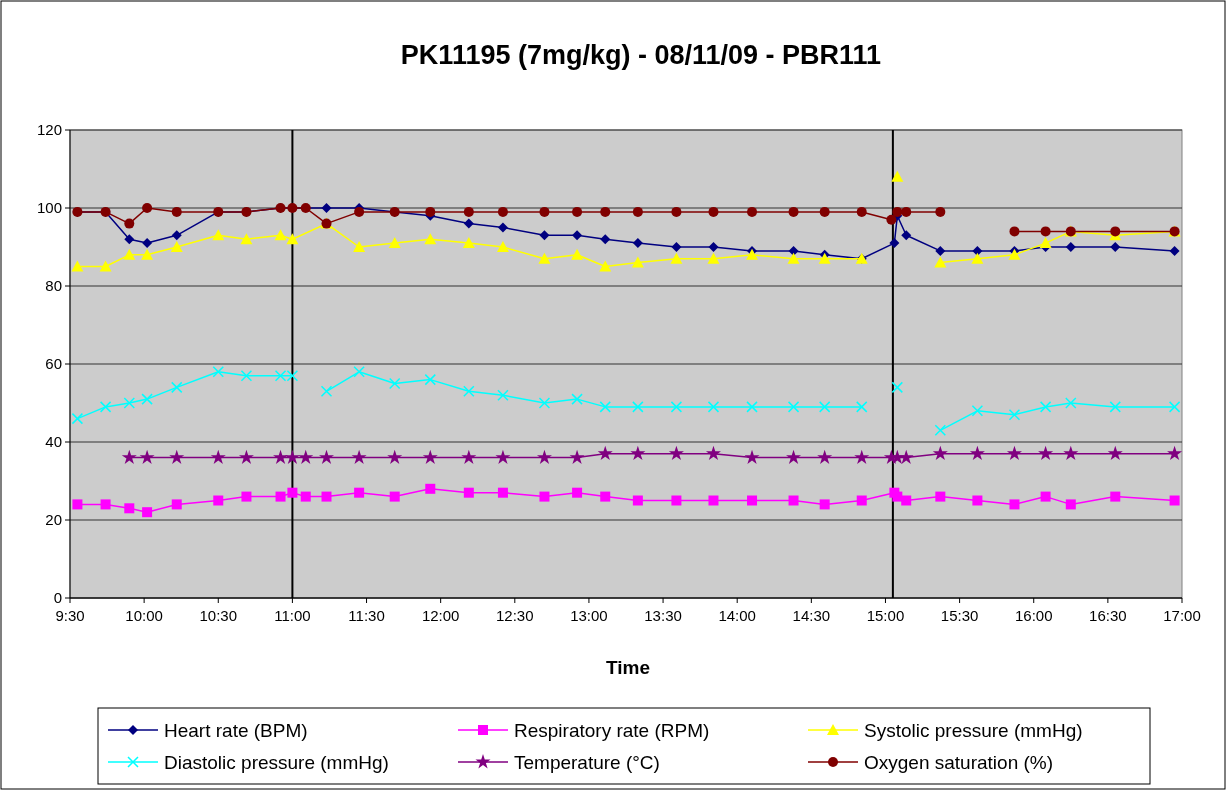 The height and width of the screenshot is (790, 1226). I want to click on legend-label: Respiratory rate (RPM), so click(612, 730).